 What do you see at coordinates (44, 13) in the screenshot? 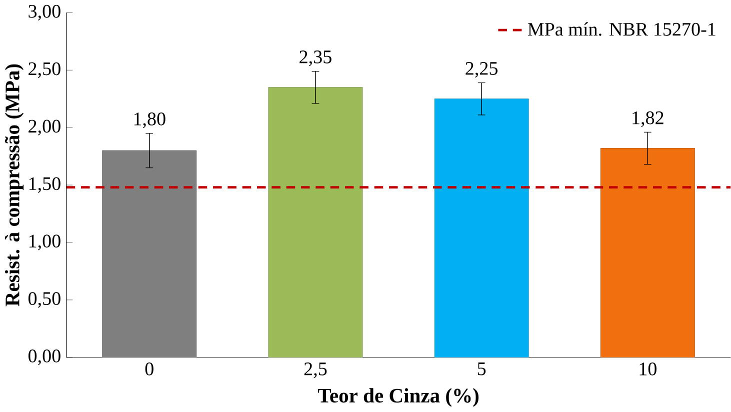
I see `y-tick-label: 3,00` at bounding box center [44, 13].